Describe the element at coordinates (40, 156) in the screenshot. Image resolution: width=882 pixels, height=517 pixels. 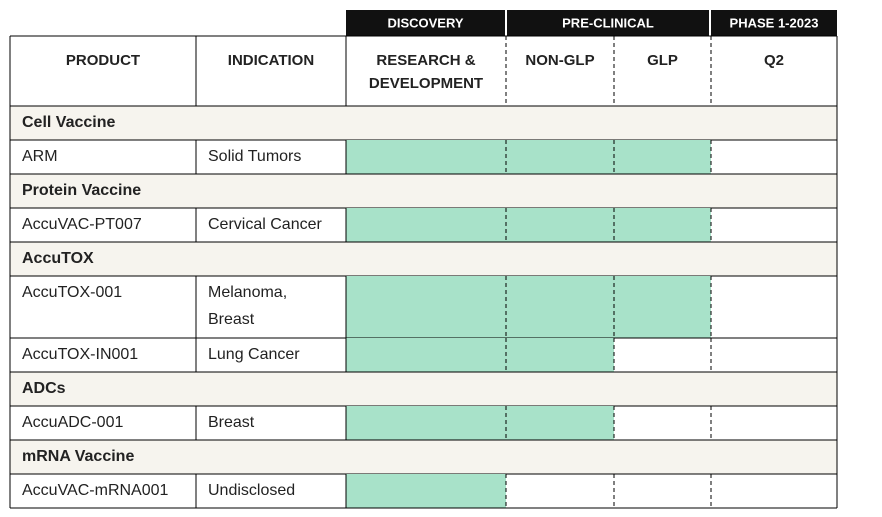
I see `product-name: ARM` at that location.